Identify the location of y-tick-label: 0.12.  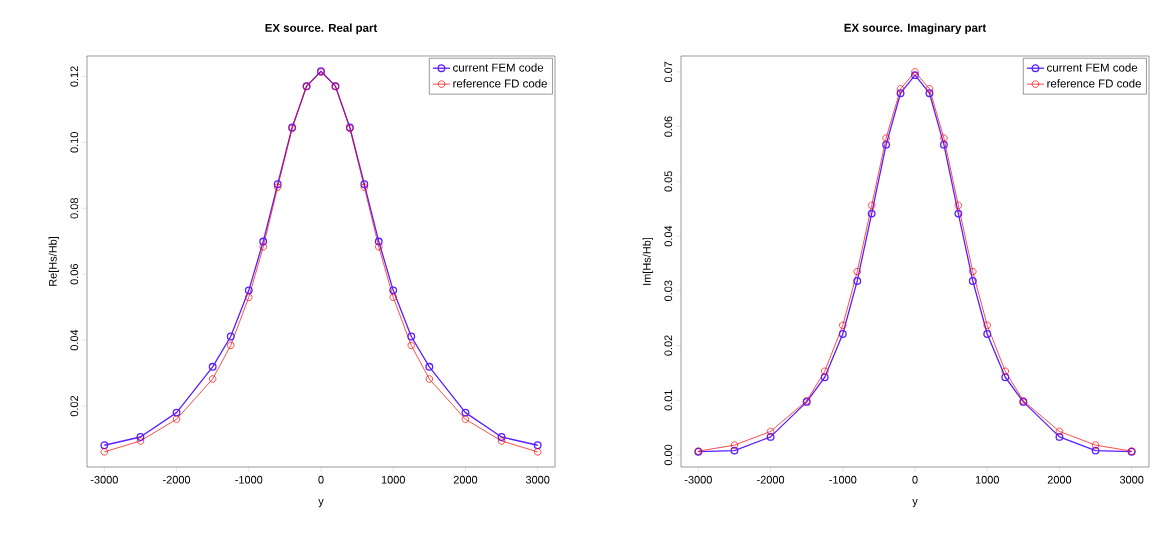
(74, 76).